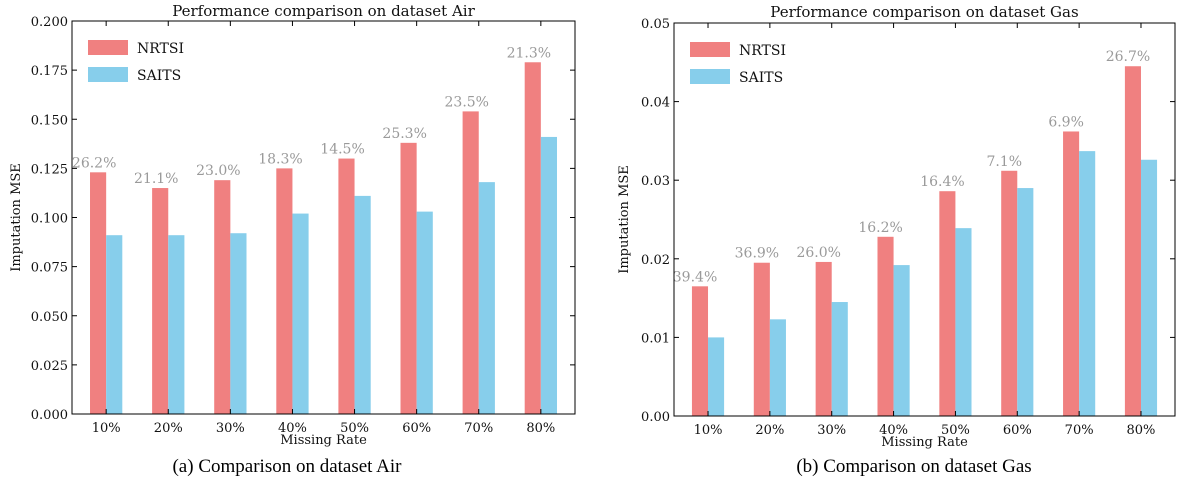 The image size is (1186, 481). I want to click on y-tick-label-4: 0.100, so click(49, 219).